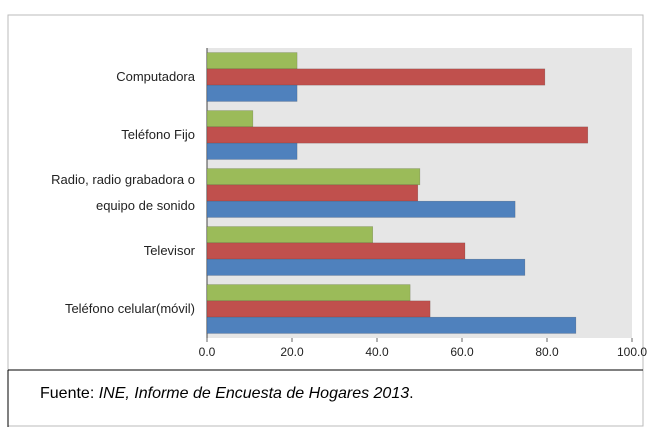 The height and width of the screenshot is (427, 650). I want to click on y-tick-label: Teléfono celular(móvil), so click(129, 308).